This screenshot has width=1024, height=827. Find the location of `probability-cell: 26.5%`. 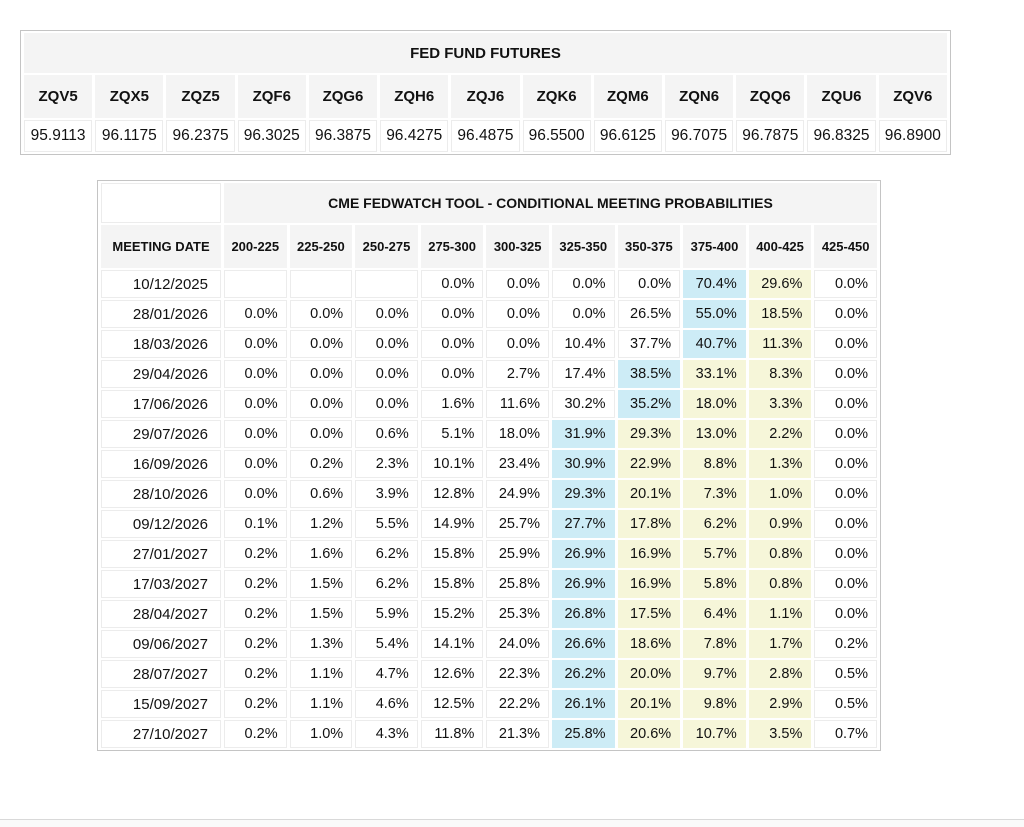

probability-cell: 26.5% is located at coordinates (649, 314).